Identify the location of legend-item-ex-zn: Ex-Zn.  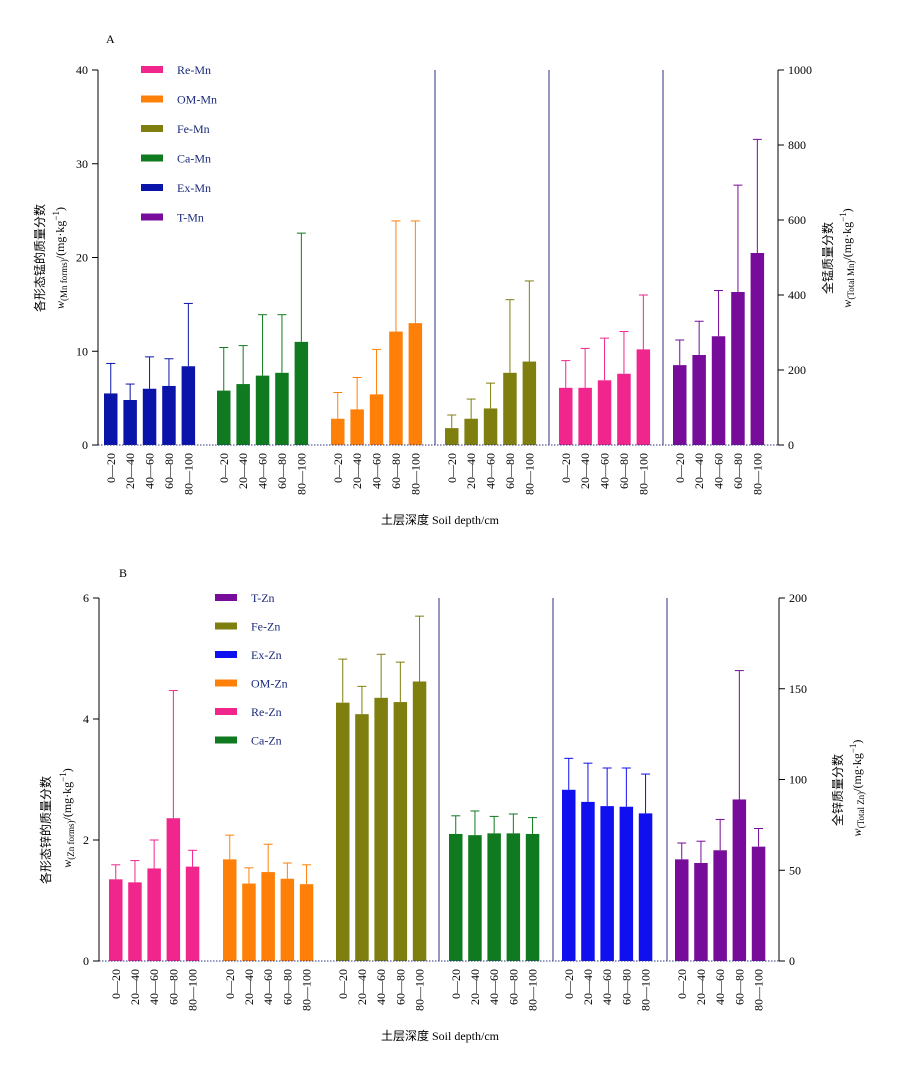
(248, 655).